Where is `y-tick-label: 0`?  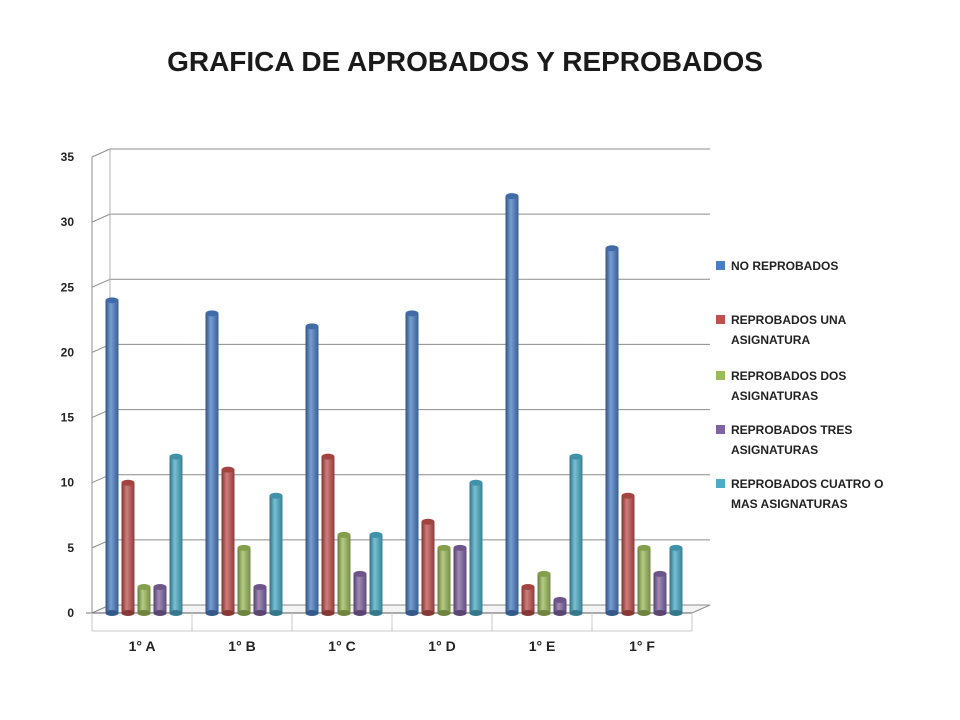 y-tick-label: 0 is located at coordinates (70, 613).